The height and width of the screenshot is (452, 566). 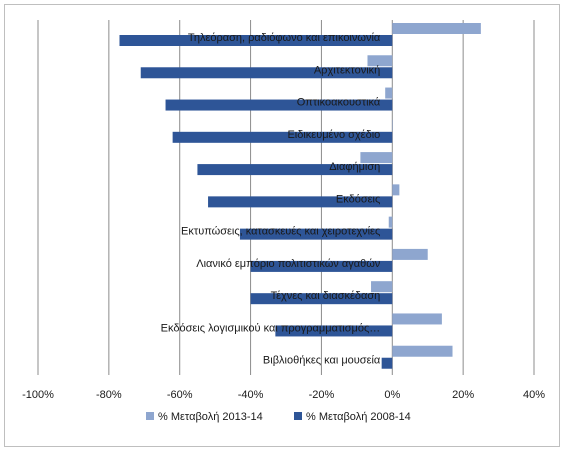 What do you see at coordinates (339, 103) in the screenshot?
I see `category-label: Οπτικοακουστικά` at bounding box center [339, 103].